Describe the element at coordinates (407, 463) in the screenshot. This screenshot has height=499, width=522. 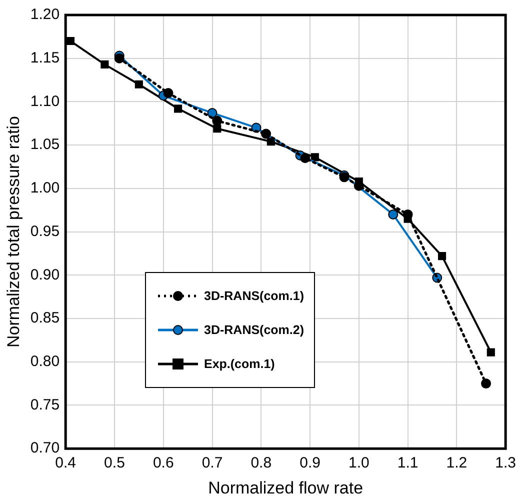
I see `x-tick-label: 1.1` at that location.